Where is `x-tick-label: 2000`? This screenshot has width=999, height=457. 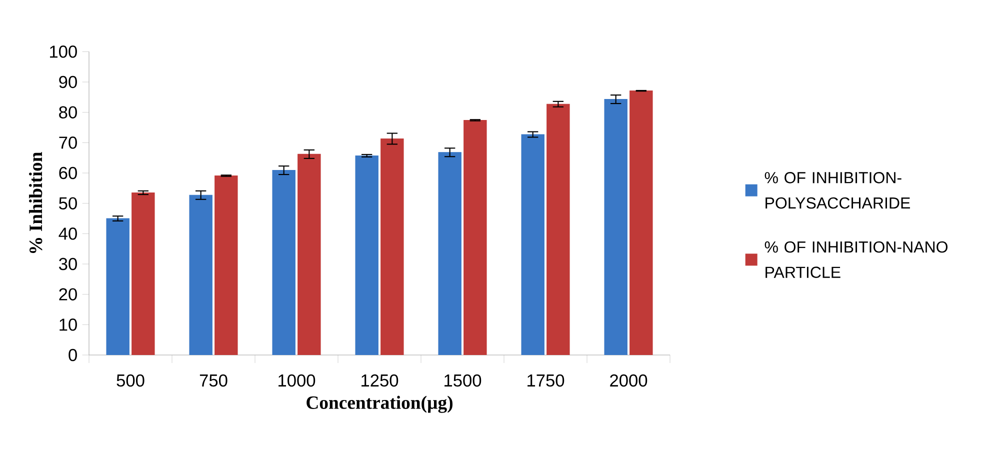 x-tick-label: 2000 is located at coordinates (629, 380).